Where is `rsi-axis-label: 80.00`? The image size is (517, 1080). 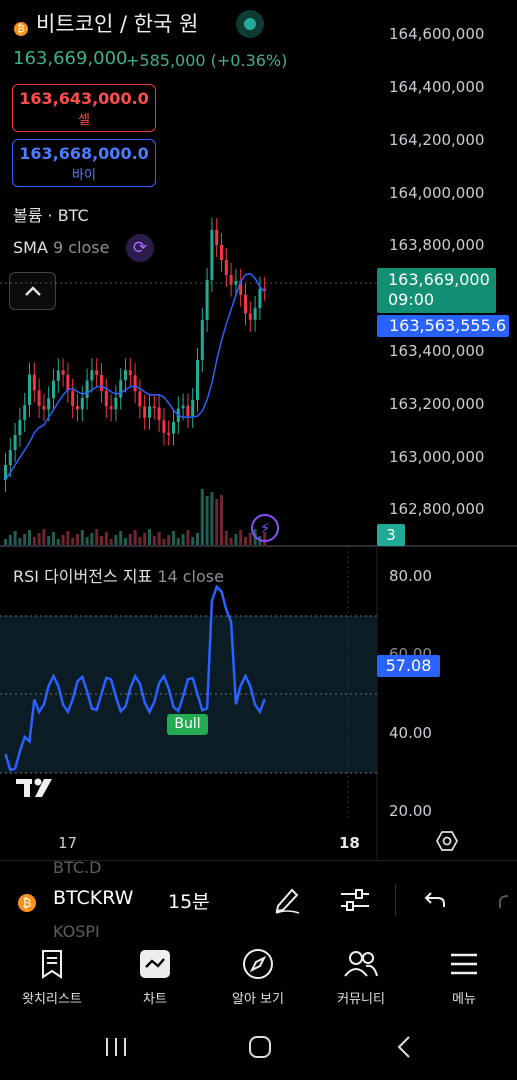 rsi-axis-label: 80.00 is located at coordinates (410, 576).